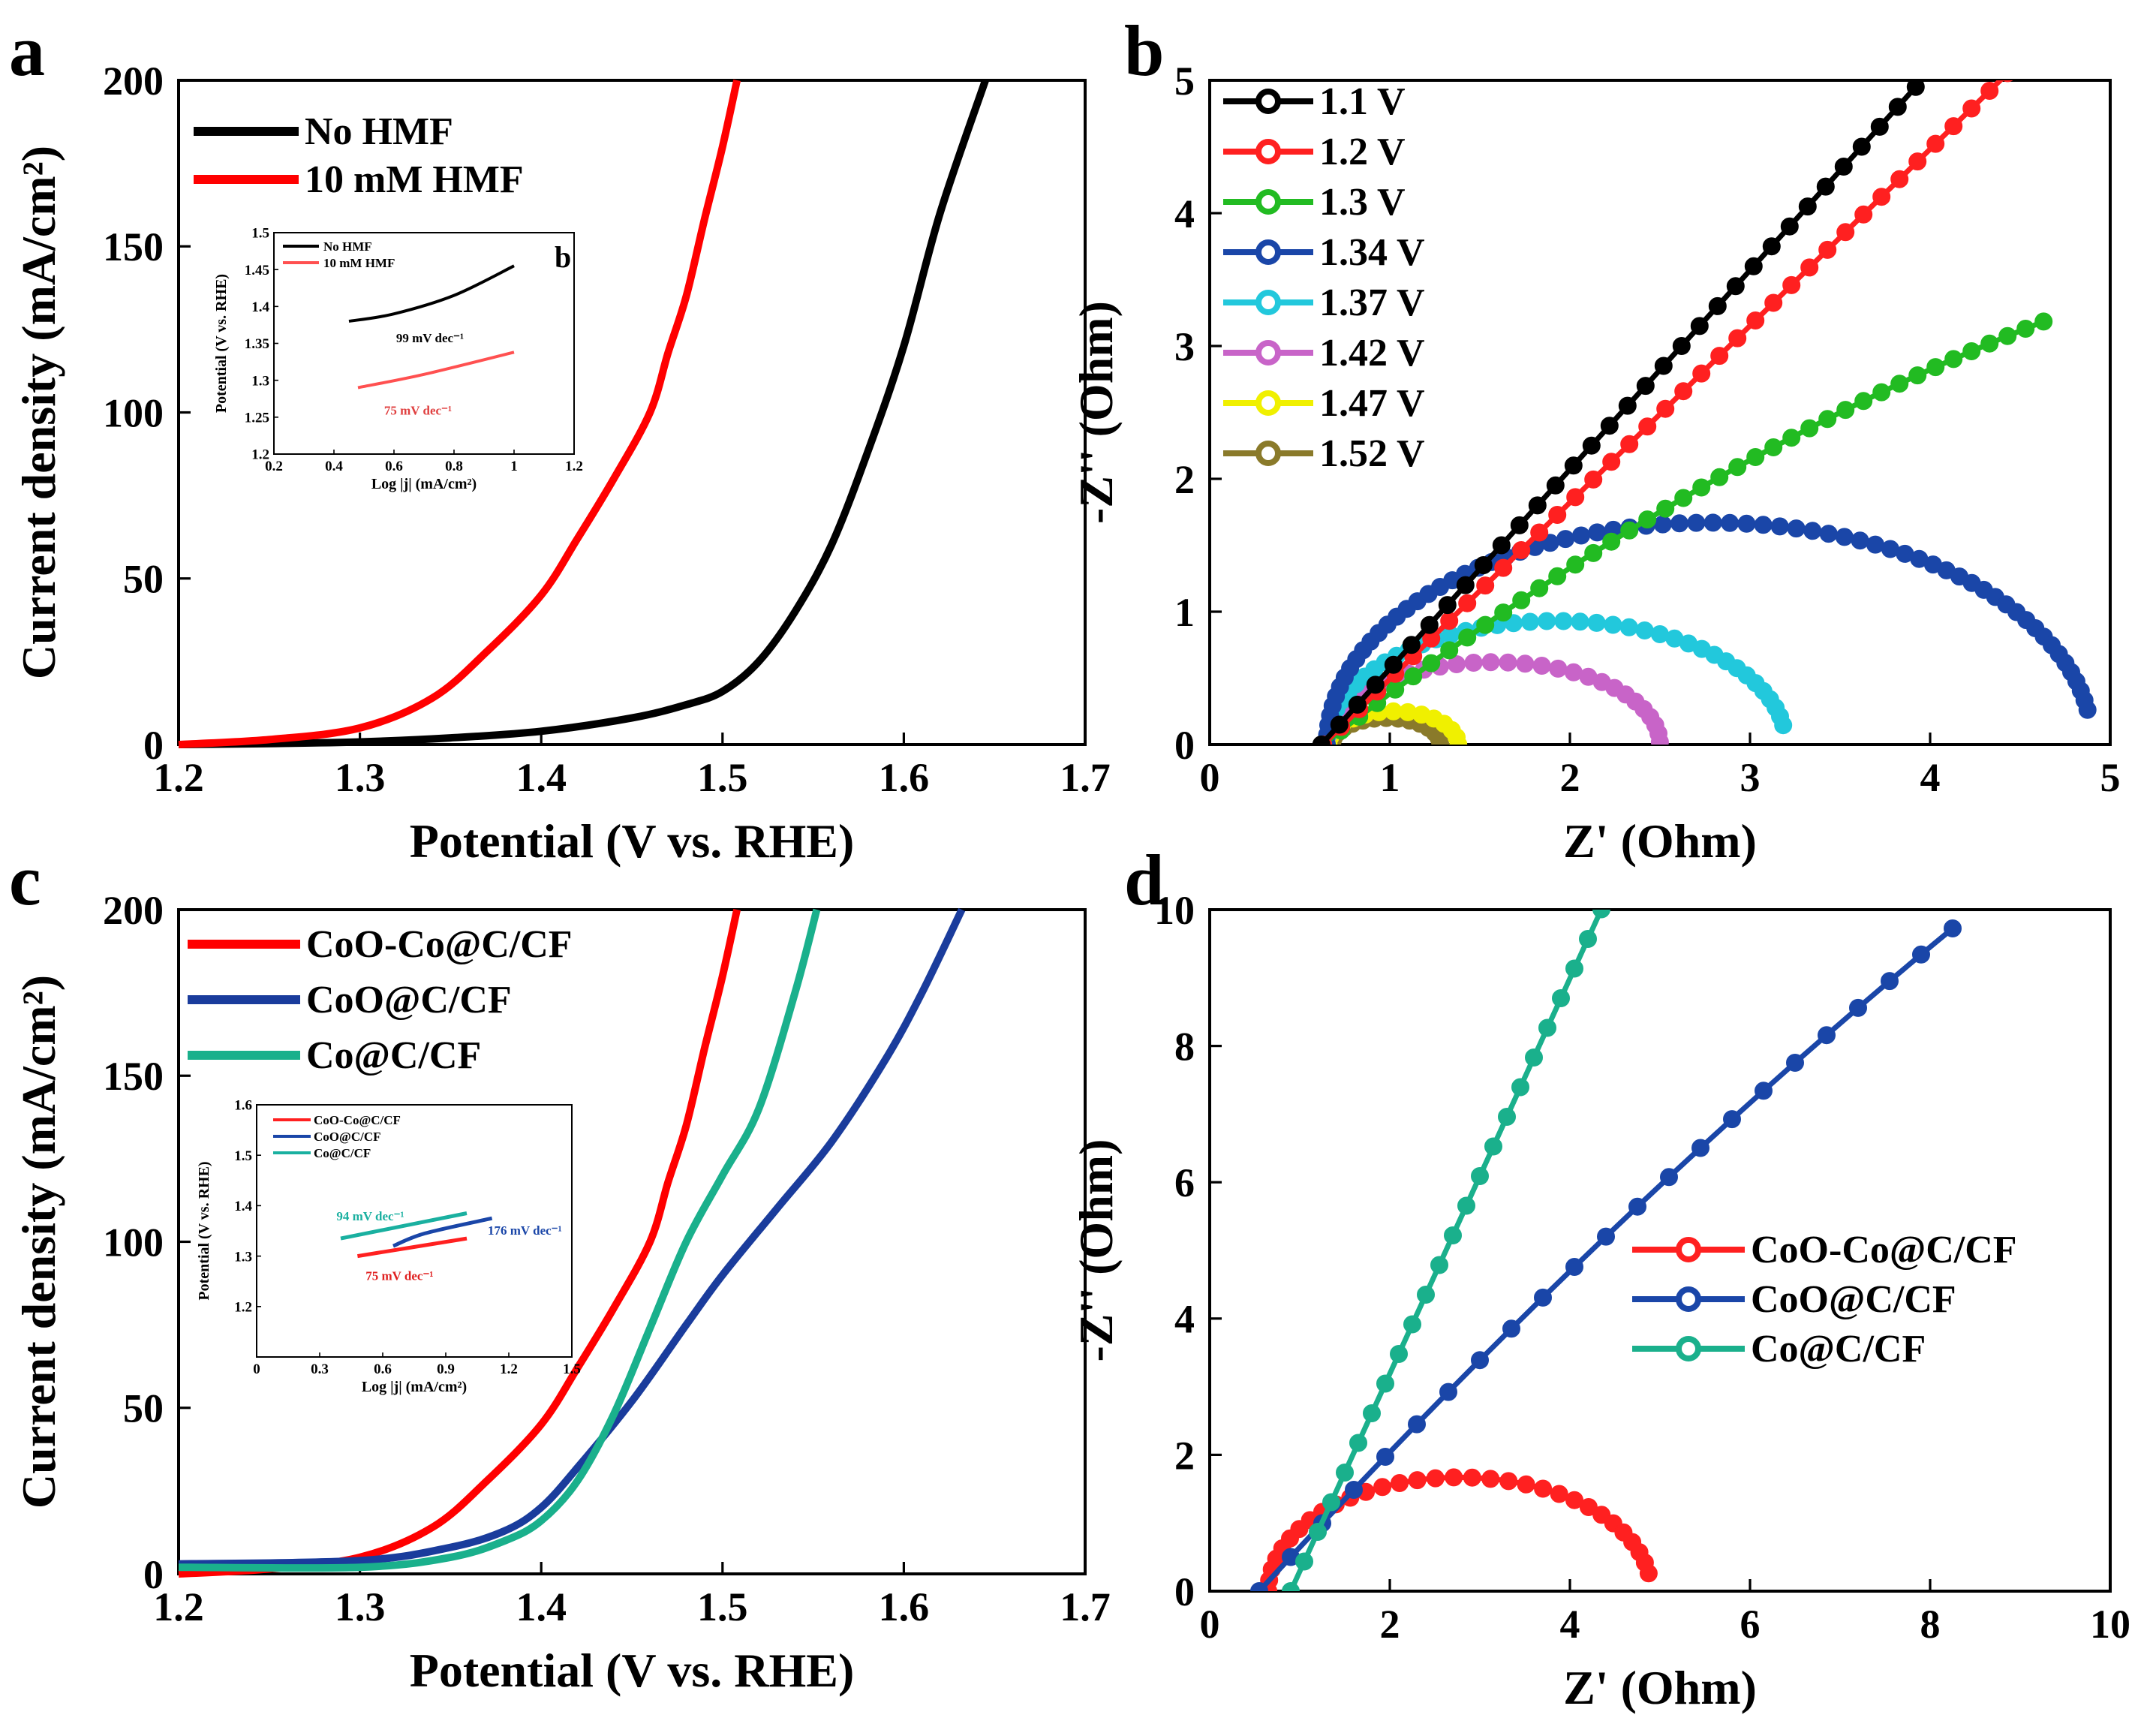 The image size is (2153, 1736). Describe the element at coordinates (1096, 1250) in the screenshot. I see `y-axis-label: -Z'' (Ohm)` at that location.